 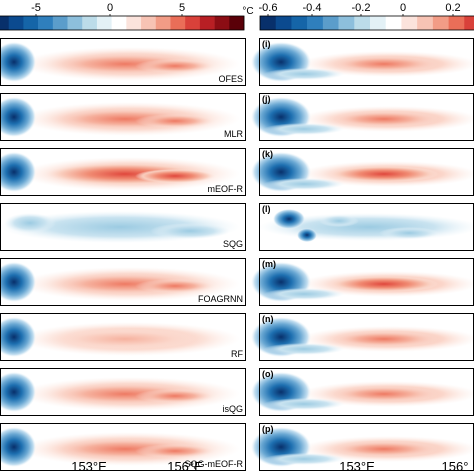 What do you see at coordinates (268, 319) in the screenshot?
I see `panel-letter-label: (n)` at bounding box center [268, 319].